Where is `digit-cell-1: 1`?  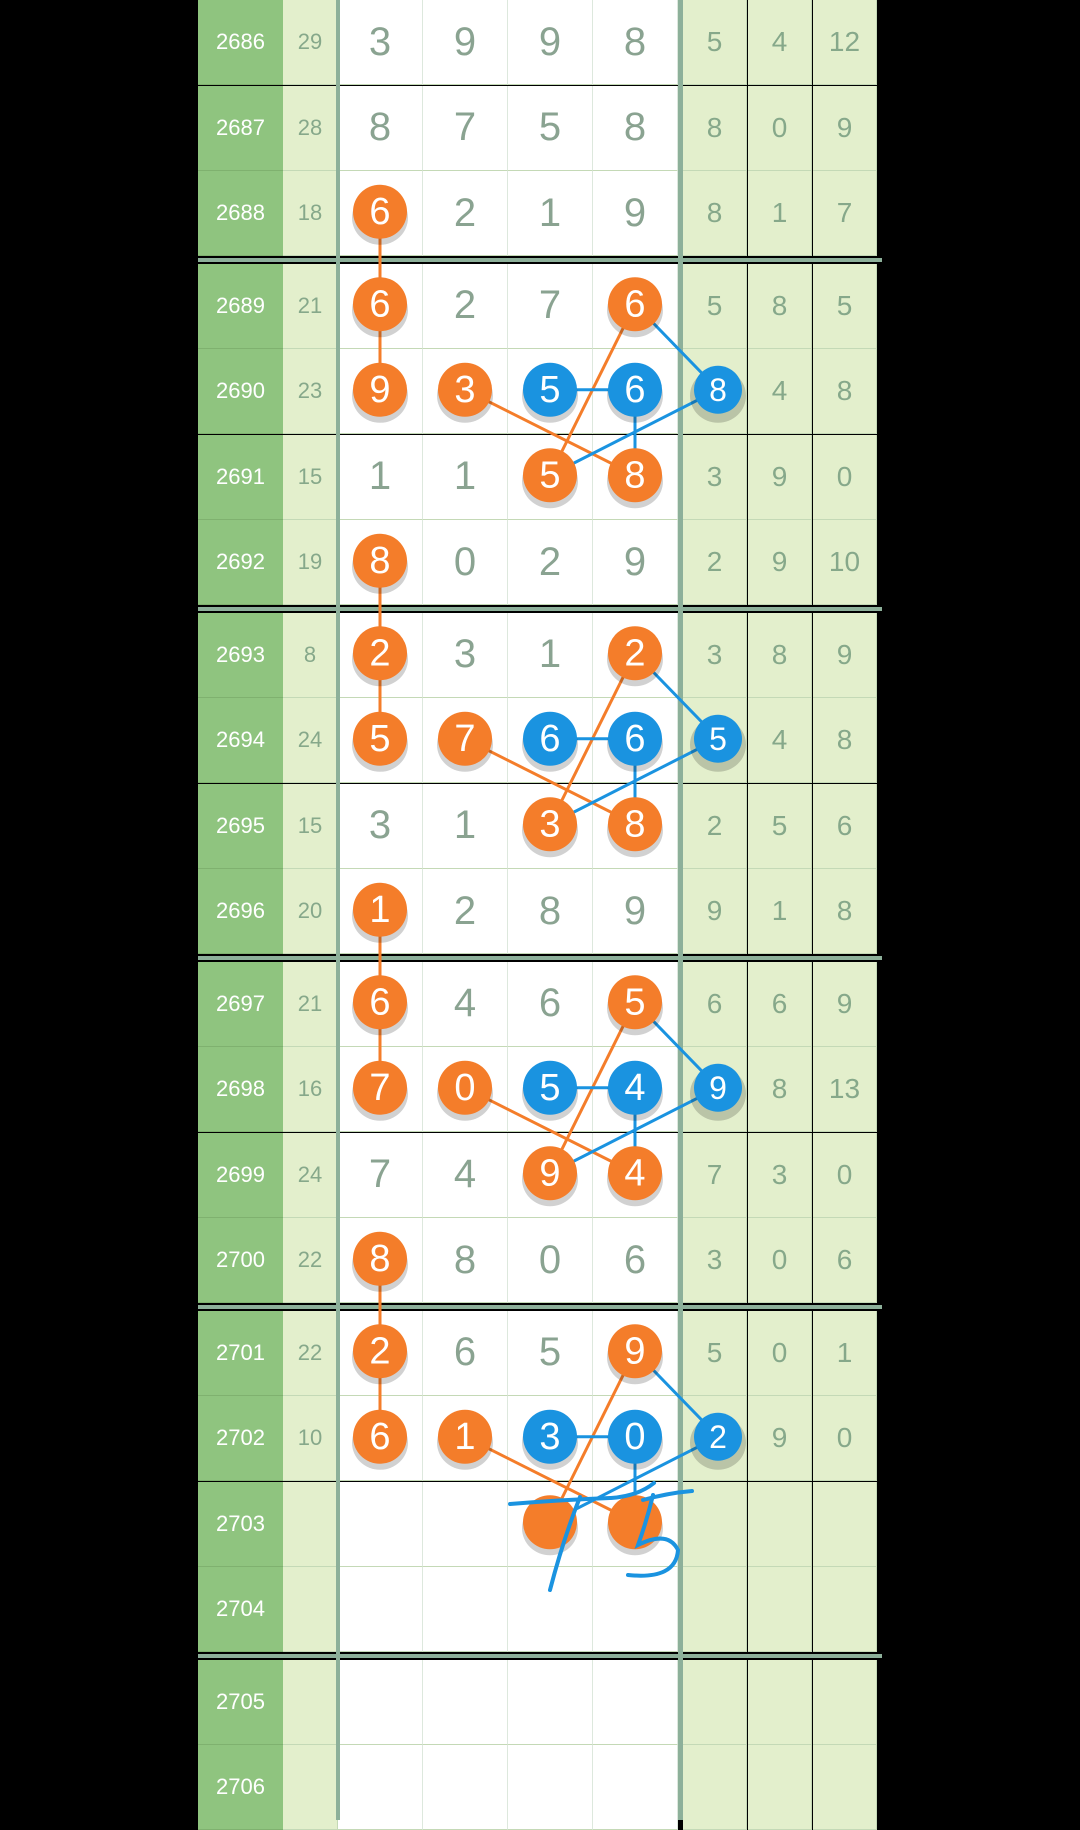
digit-cell-1: 1 is located at coordinates (380, 477).